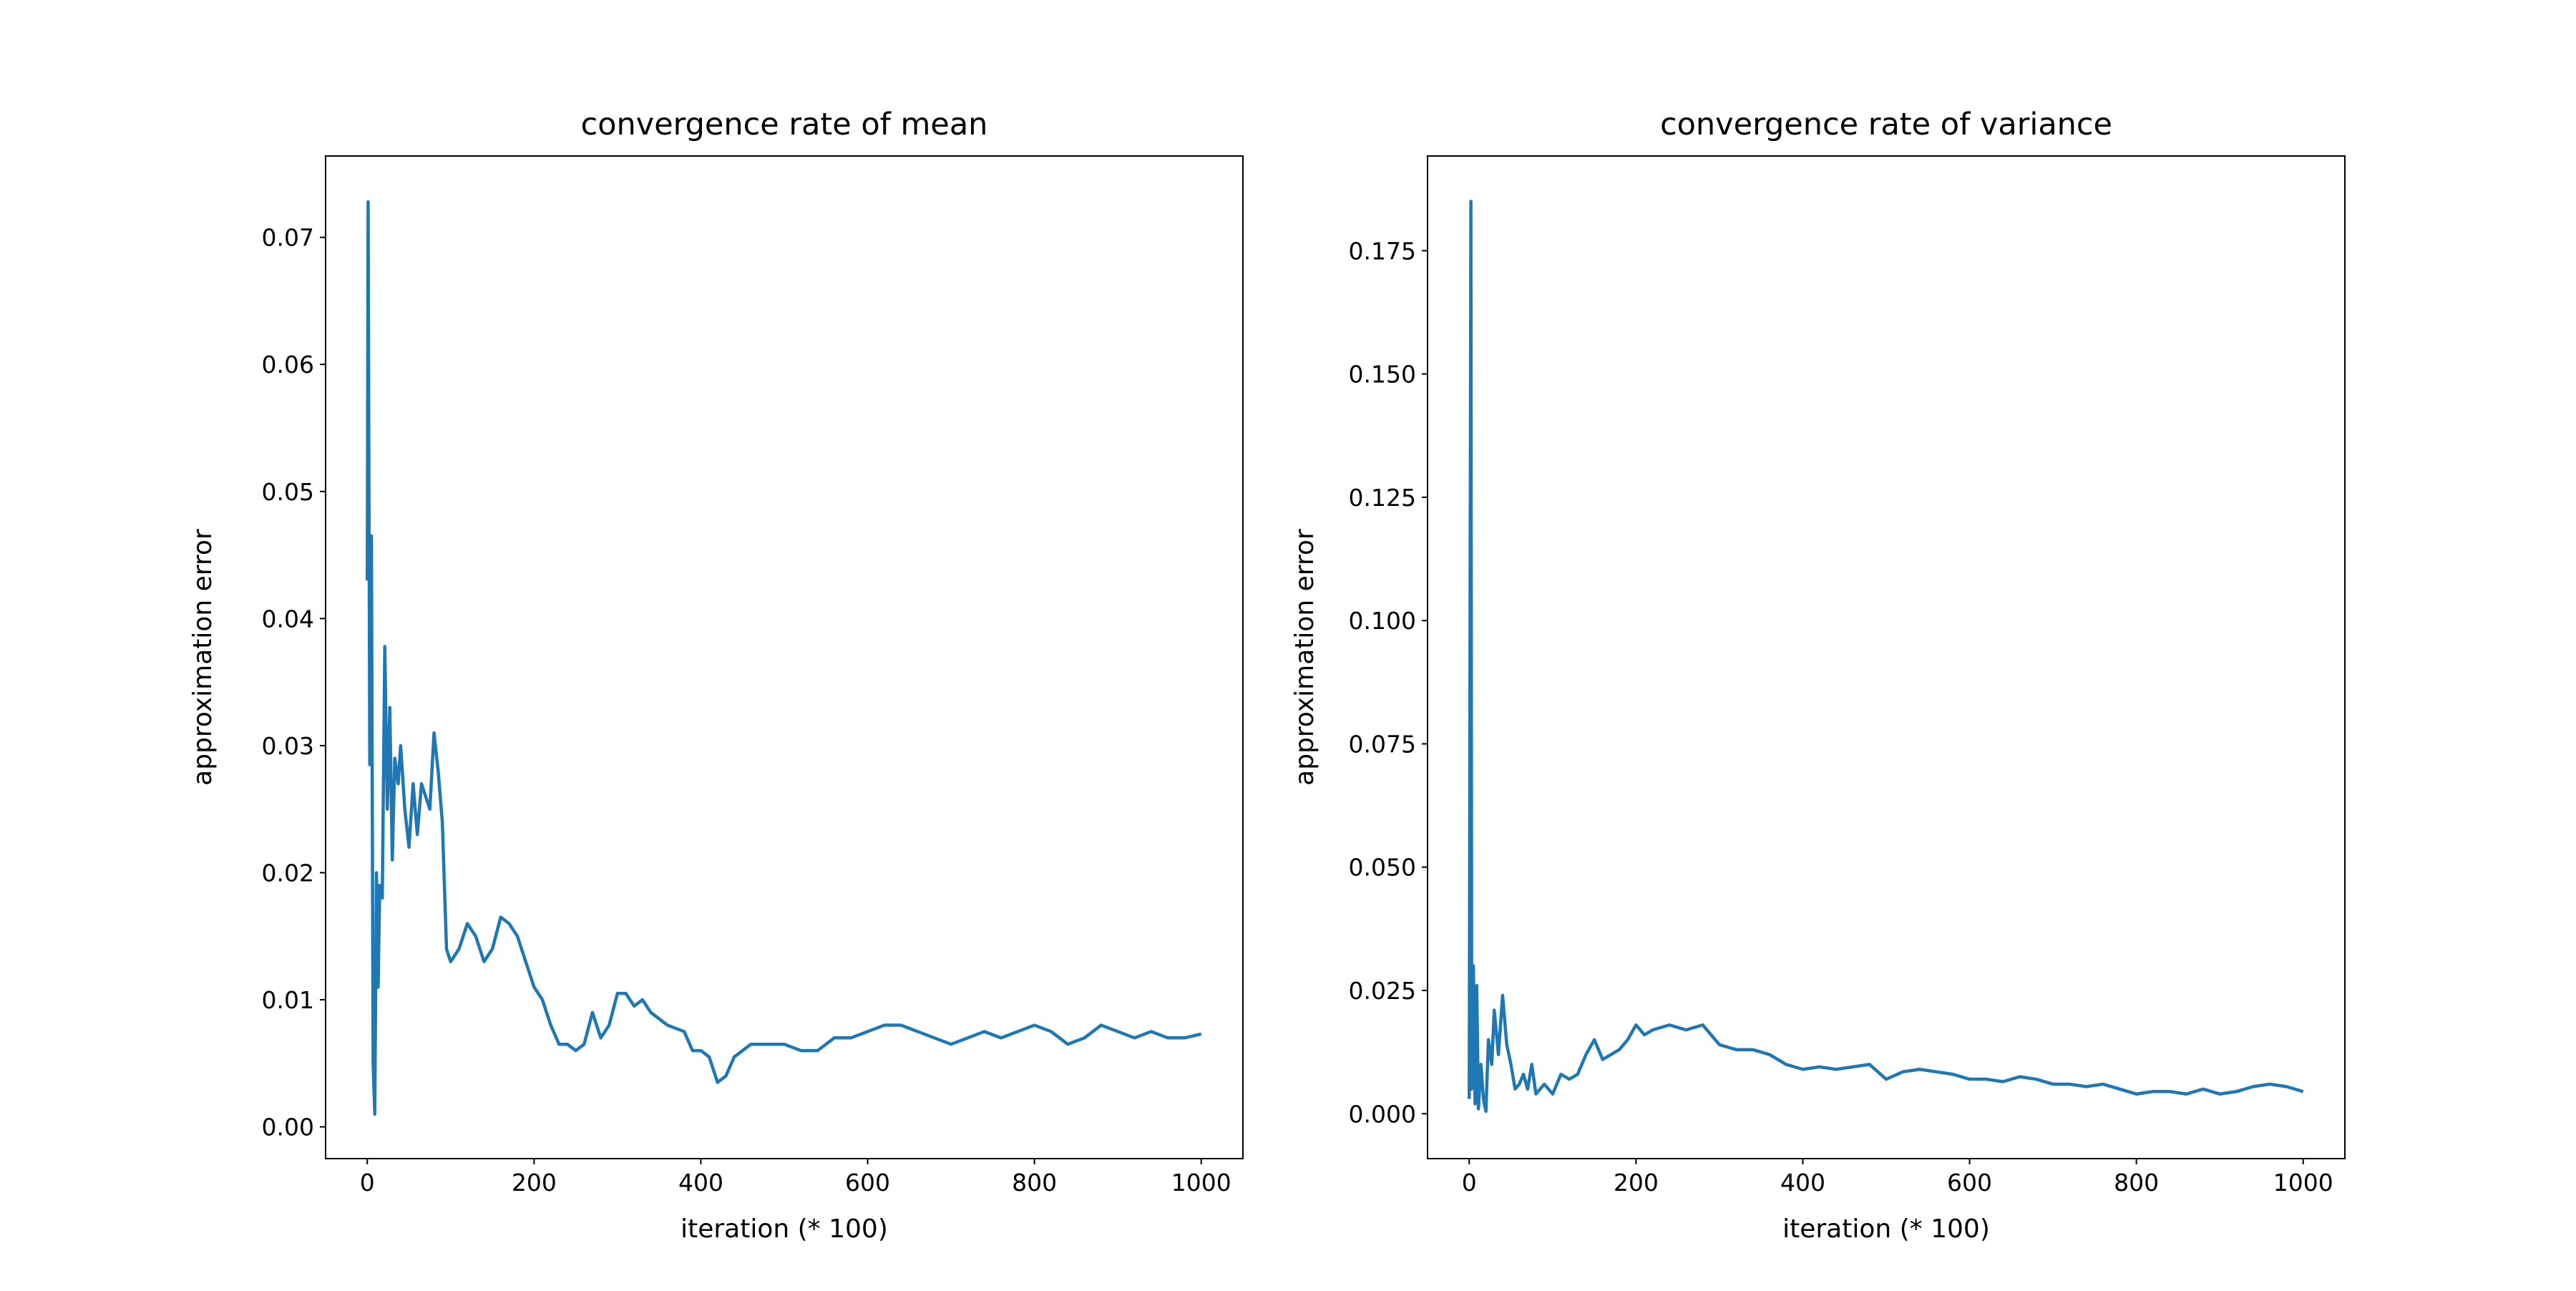 This screenshot has height=1291, width=2576. Describe the element at coordinates (288, 365) in the screenshot. I see `y-tick-label: 0.06` at that location.